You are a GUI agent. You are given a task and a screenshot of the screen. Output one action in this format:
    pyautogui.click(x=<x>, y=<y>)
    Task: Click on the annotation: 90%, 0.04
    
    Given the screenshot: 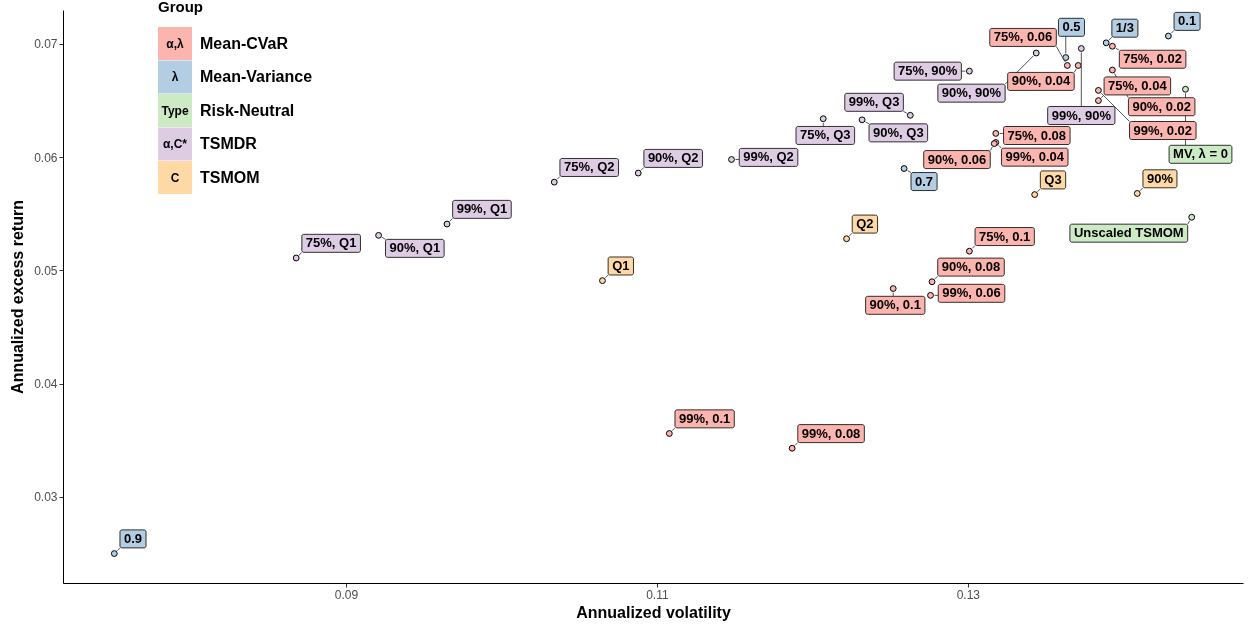 What is the action you would take?
    pyautogui.click(x=1041, y=81)
    